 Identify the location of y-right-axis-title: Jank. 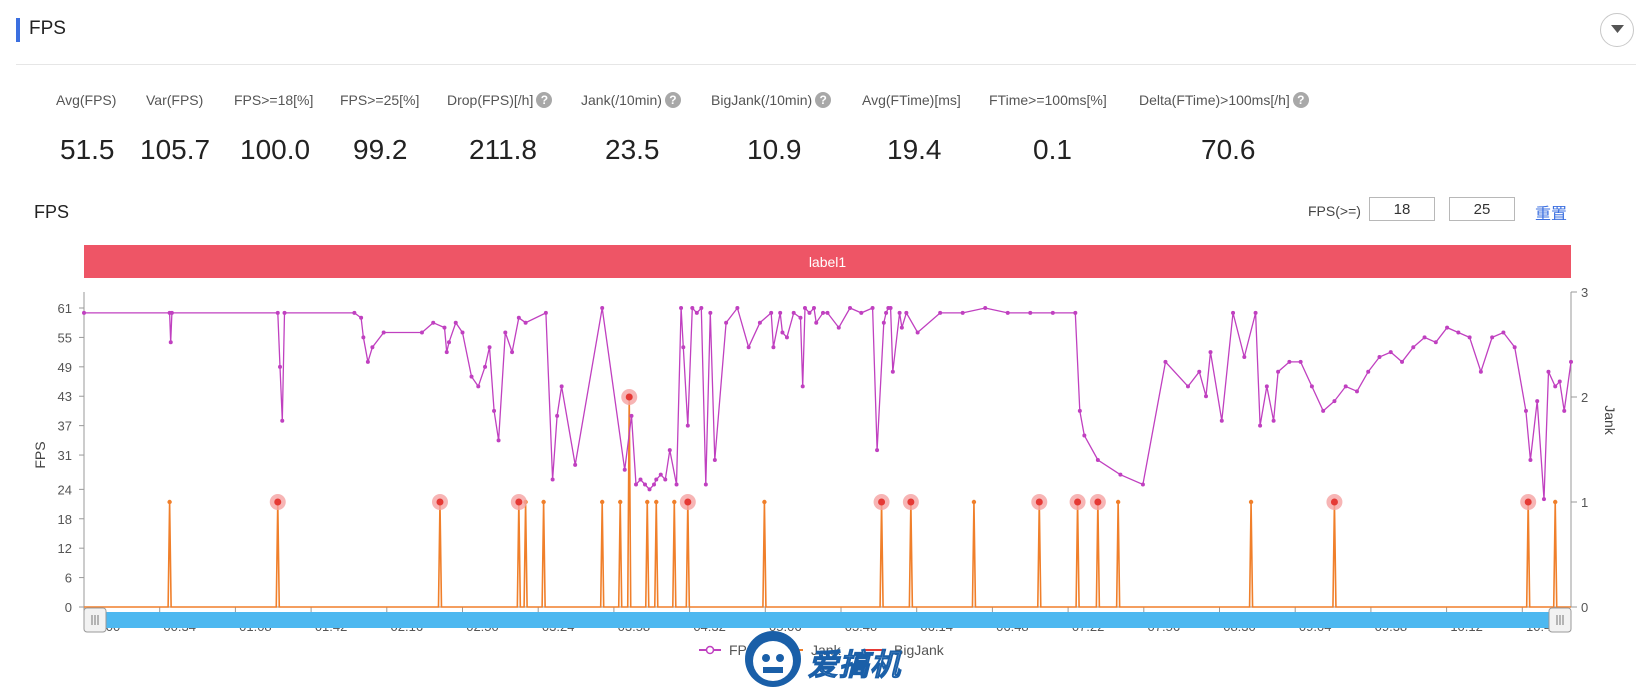
(1610, 420).